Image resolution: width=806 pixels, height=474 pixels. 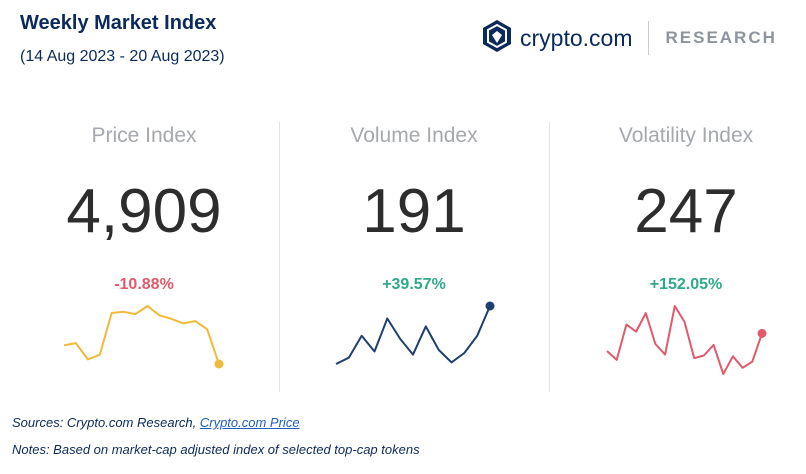 What do you see at coordinates (122, 56) in the screenshot?
I see `date-range: (14 Aug 2023 - 20 Aug 2023)` at bounding box center [122, 56].